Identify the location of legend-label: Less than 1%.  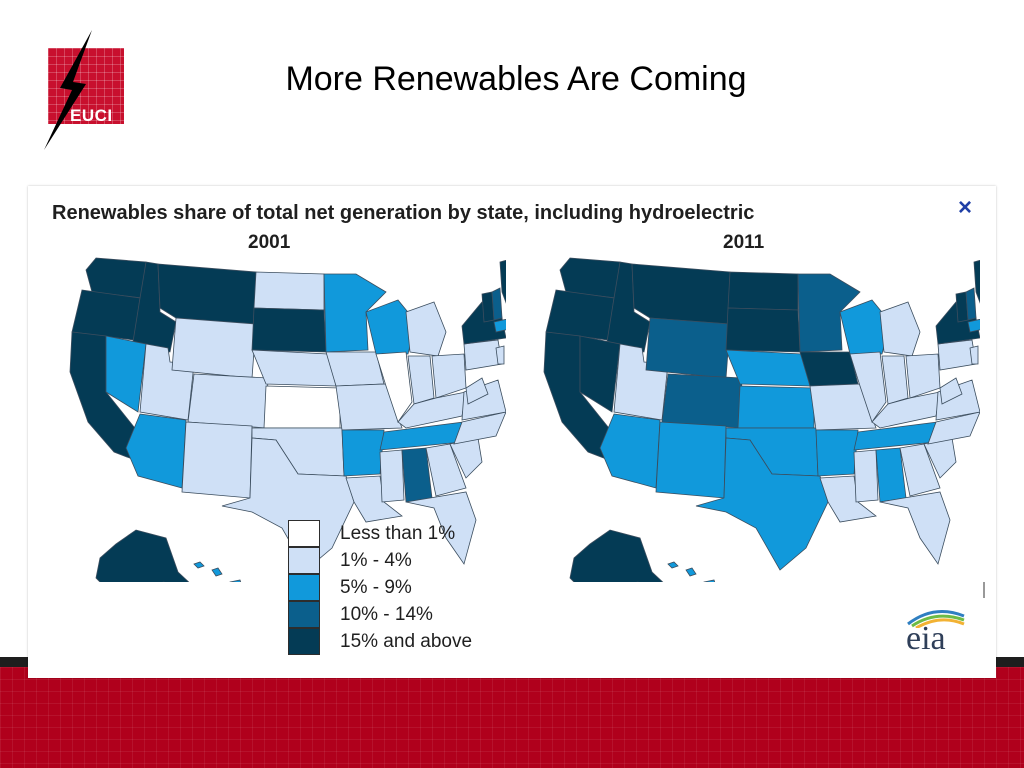
(398, 533).